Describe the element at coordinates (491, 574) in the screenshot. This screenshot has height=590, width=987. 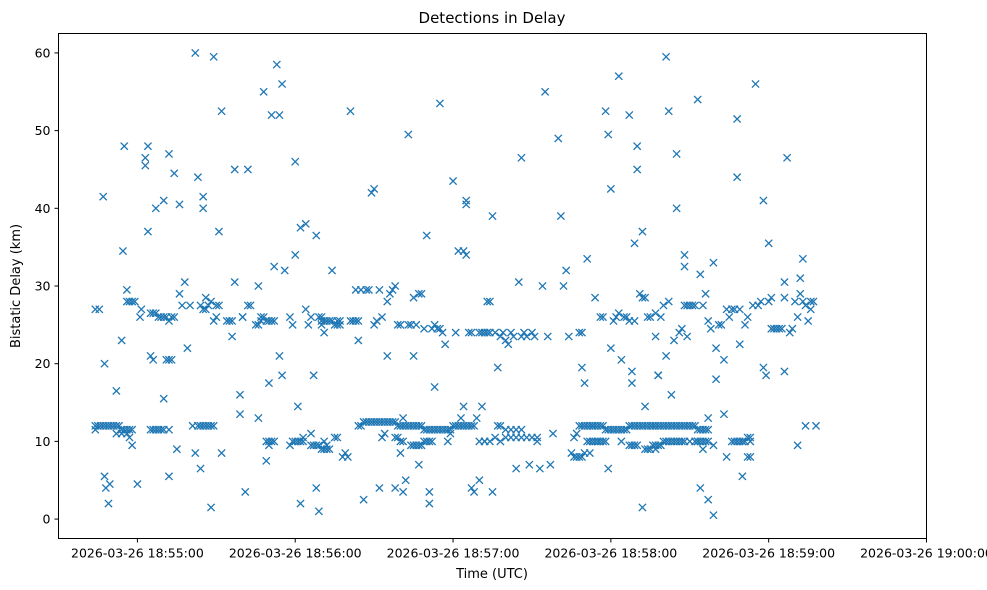
I see `x-axis-label: Time (UTC)` at that location.